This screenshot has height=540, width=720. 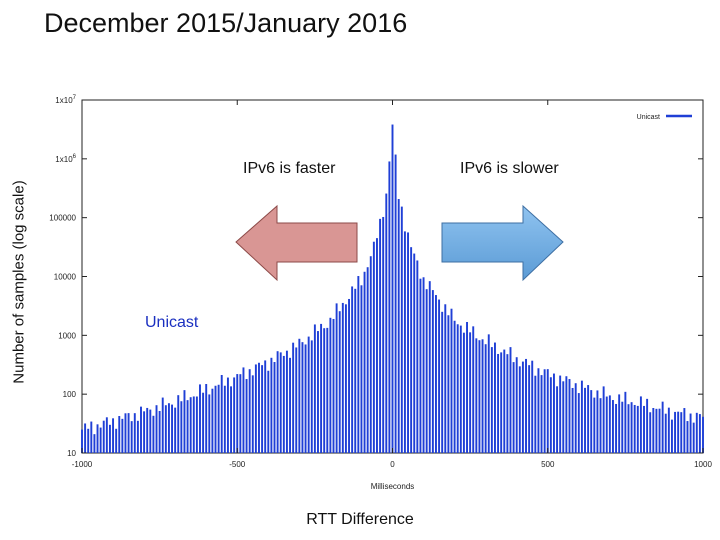 What do you see at coordinates (172, 322) in the screenshot?
I see `unicast-annotation: Unicast` at bounding box center [172, 322].